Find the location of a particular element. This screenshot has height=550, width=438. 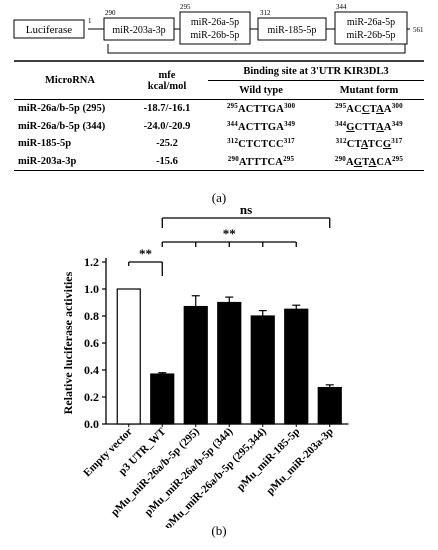

row-mfe: -15.6 is located at coordinates (167, 161).